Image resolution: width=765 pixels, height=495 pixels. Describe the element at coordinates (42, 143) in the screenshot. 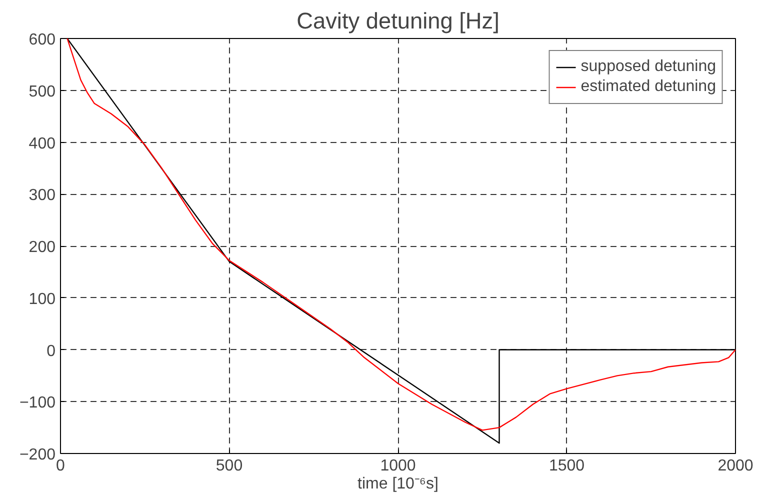

I see `y-tick-label: 400` at that location.